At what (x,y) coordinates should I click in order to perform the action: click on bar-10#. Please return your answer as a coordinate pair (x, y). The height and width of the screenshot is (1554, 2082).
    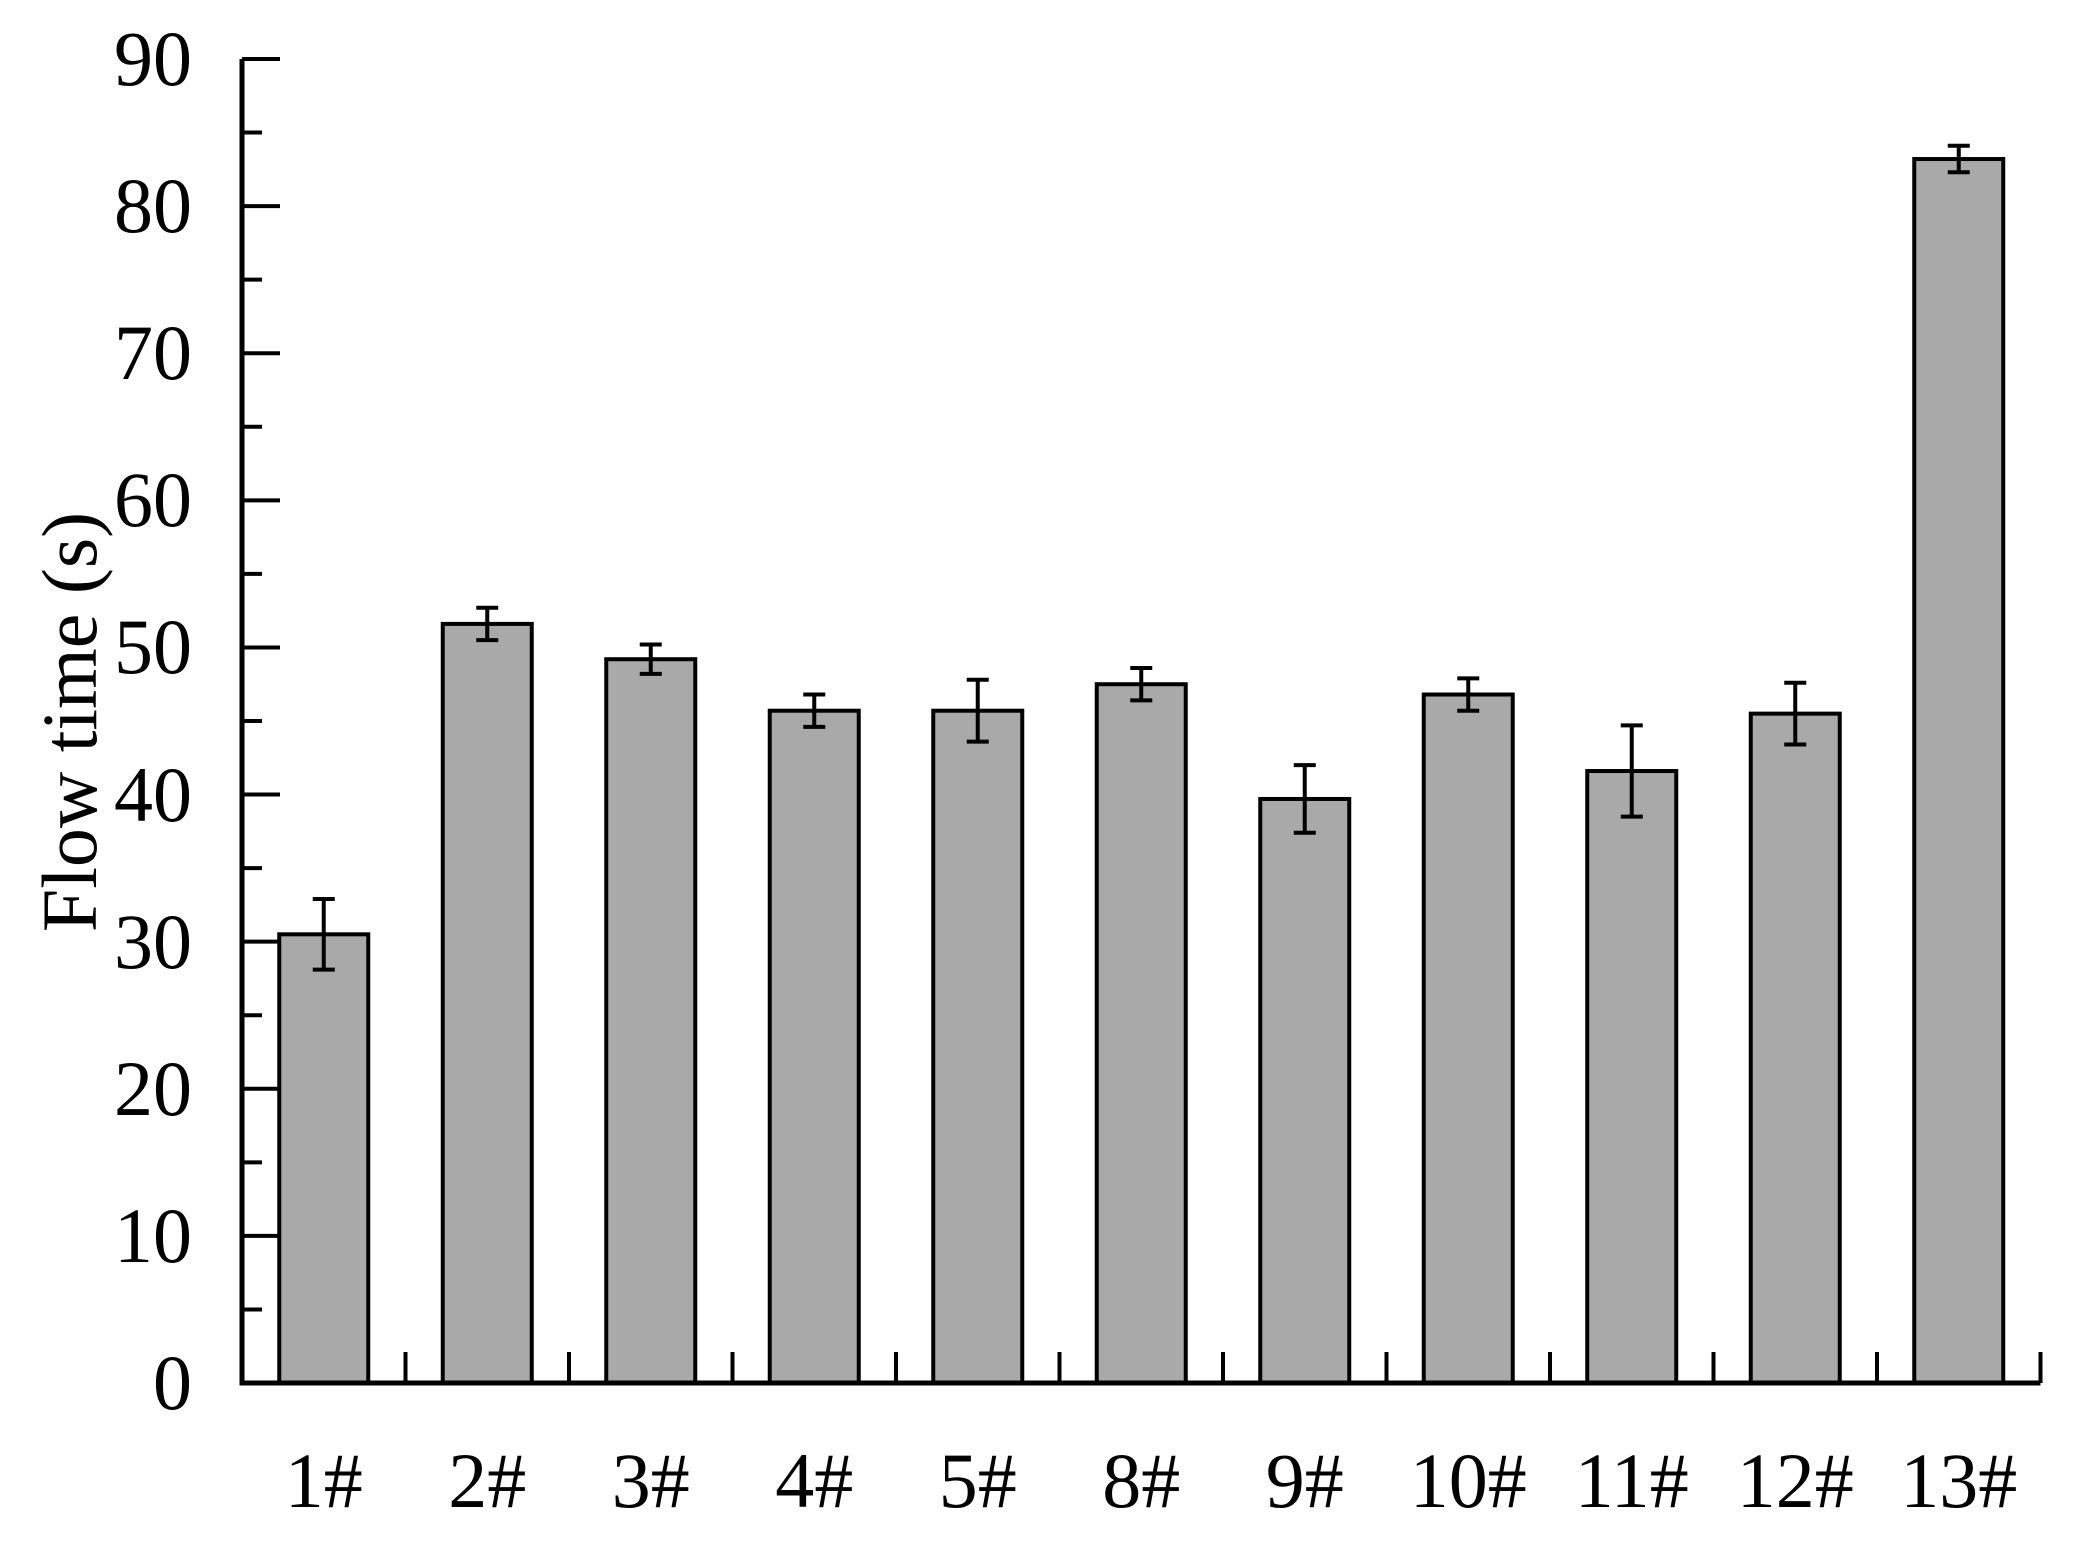
    Looking at the image, I should click on (1468, 1038).